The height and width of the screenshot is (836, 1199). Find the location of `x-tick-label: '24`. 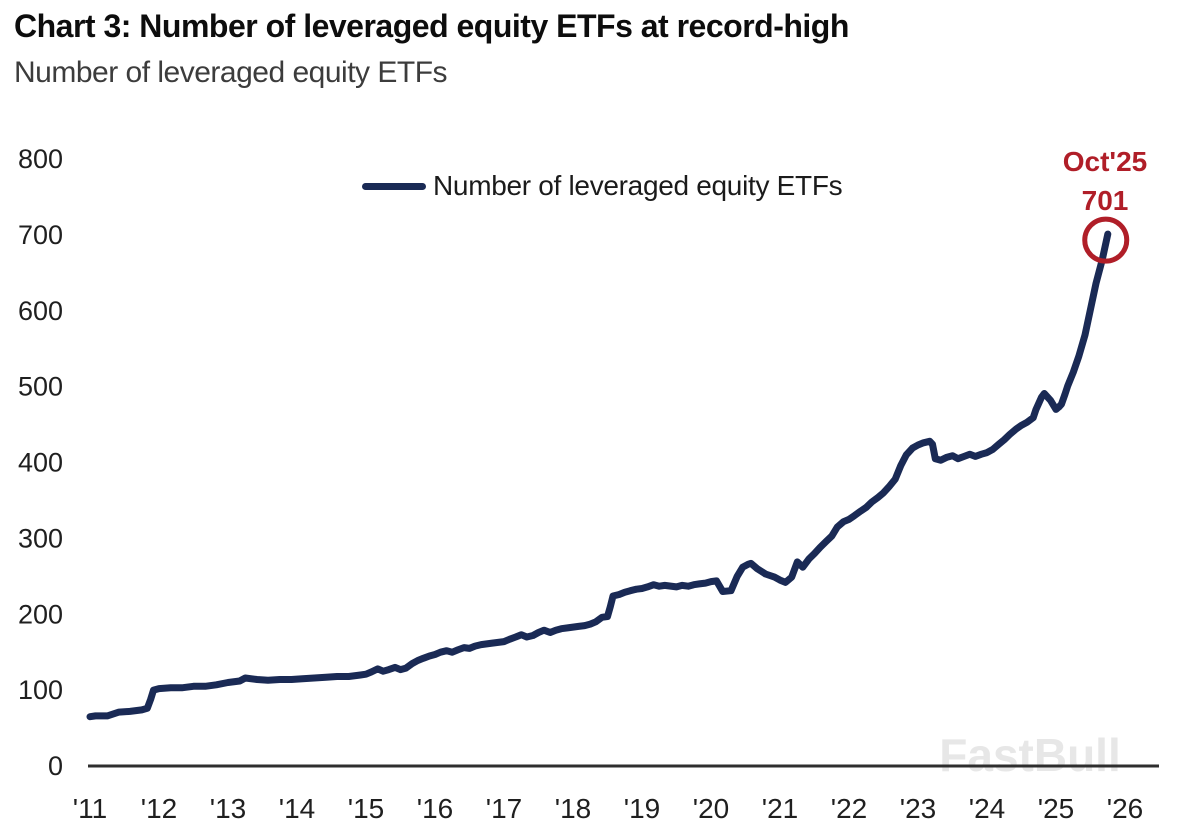

x-tick-label: '24 is located at coordinates (987, 808).